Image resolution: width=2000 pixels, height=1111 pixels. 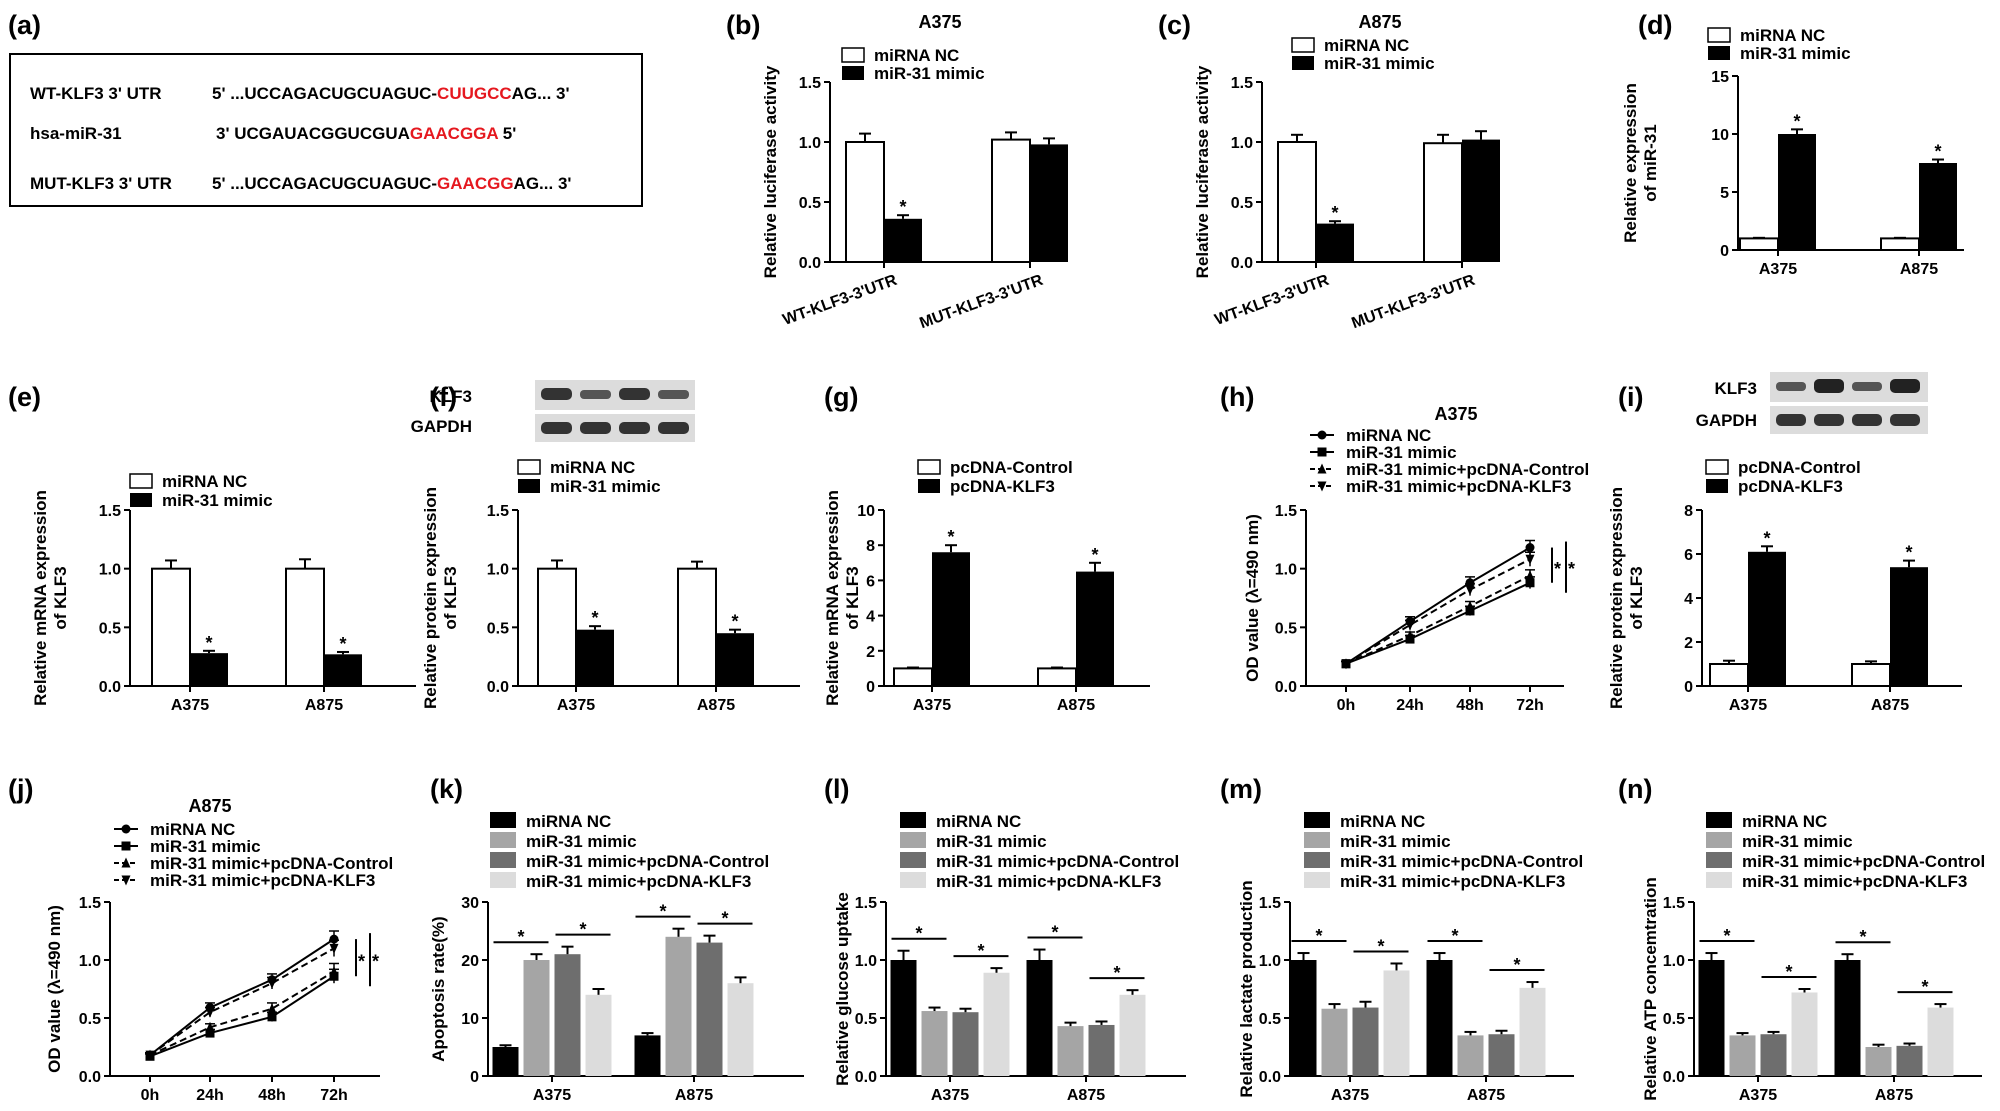 What do you see at coordinates (1530, 705) in the screenshot?
I see `x-tick-label: 72h` at bounding box center [1530, 705].